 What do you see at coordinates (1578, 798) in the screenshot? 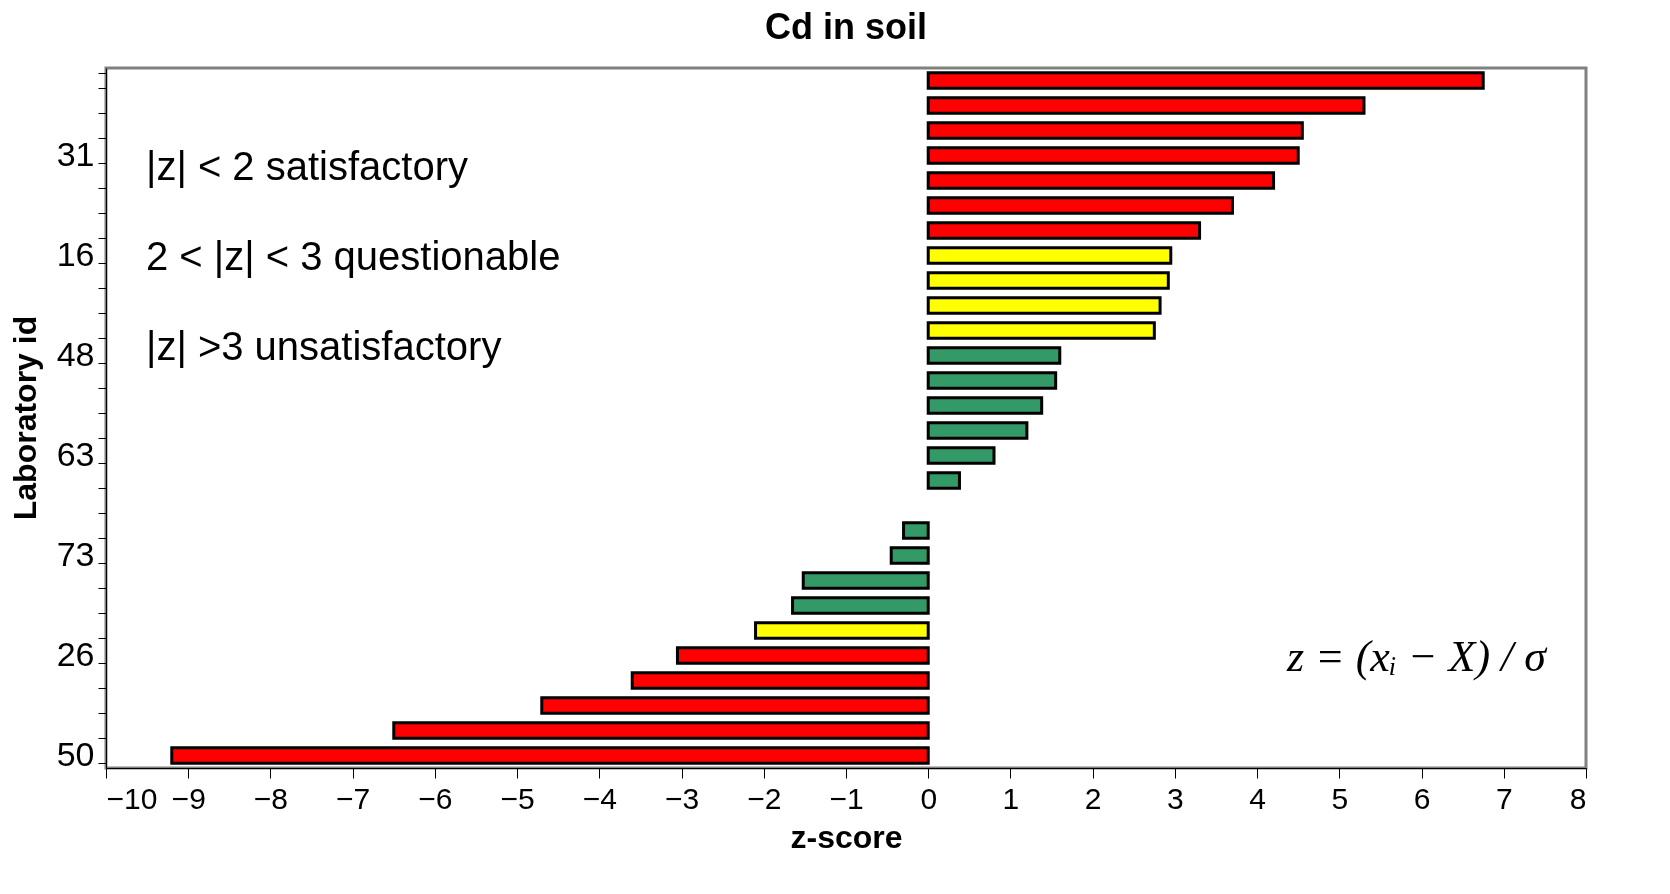
I see `x-tick-label: 8` at bounding box center [1578, 798].